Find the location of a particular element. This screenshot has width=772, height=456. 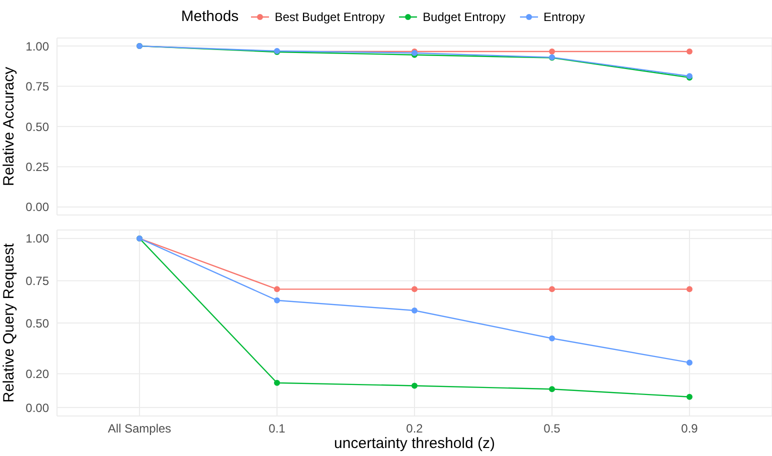

legend-label: Budget Entropy is located at coordinates (464, 17).